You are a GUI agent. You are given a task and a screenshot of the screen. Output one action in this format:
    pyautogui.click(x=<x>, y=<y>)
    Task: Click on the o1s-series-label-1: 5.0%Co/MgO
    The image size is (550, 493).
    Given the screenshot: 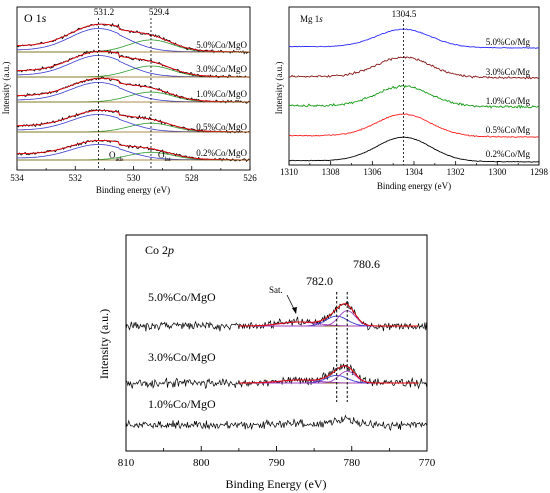 What is the action you would take?
    pyautogui.click(x=221, y=45)
    